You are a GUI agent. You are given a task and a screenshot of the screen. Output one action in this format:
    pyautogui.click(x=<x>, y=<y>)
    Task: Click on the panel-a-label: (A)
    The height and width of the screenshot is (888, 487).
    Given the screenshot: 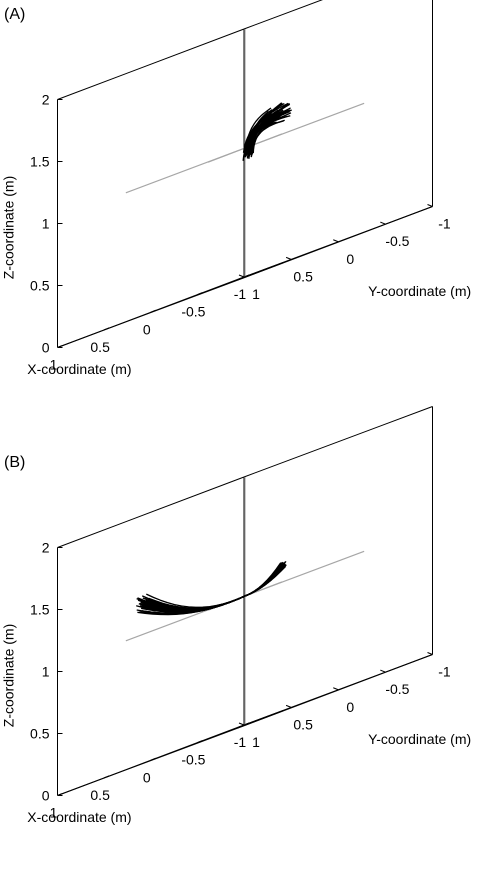 What is the action you would take?
    pyautogui.click(x=15, y=14)
    